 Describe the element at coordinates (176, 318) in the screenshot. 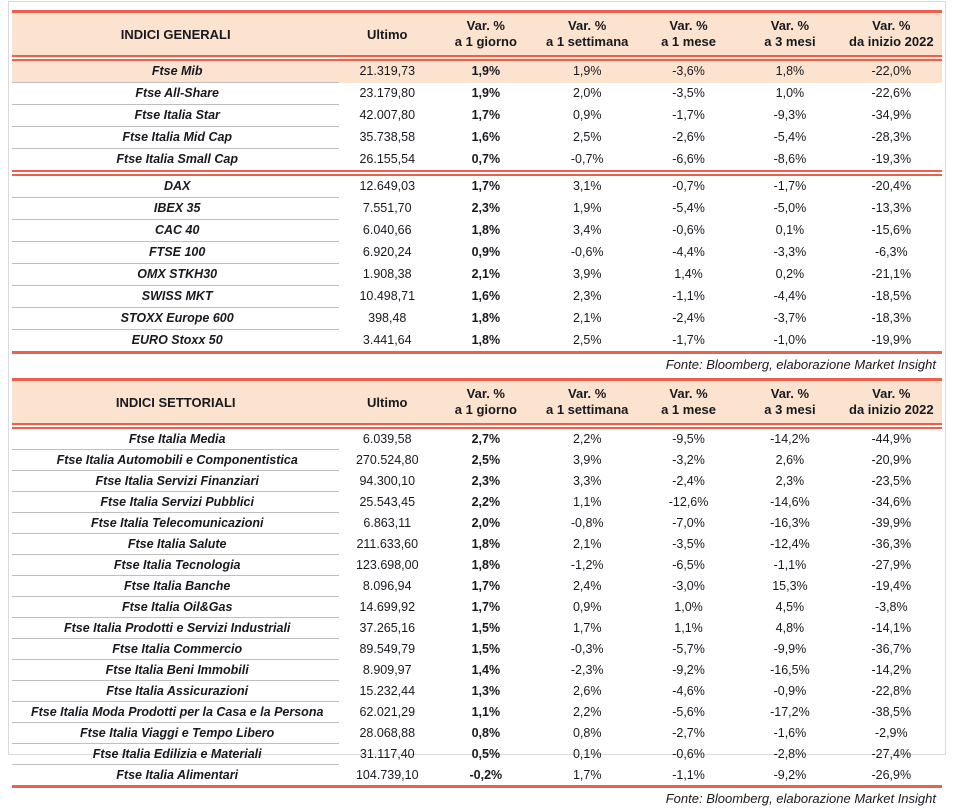

I see `index-name: STOXX Europe 600` at that location.